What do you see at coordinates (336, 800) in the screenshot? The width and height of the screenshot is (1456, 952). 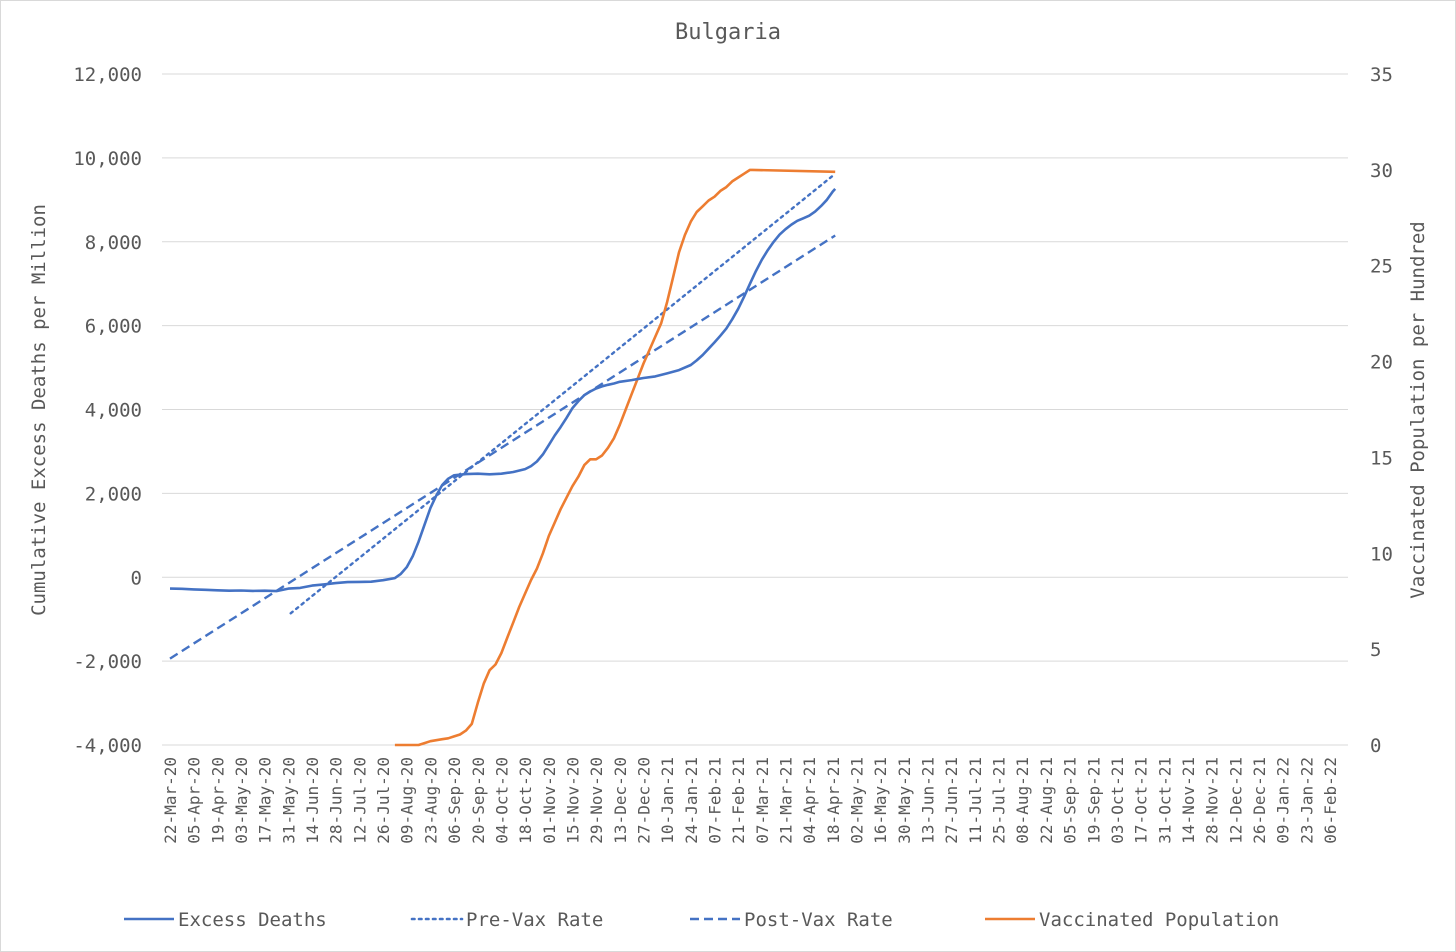 I see `x-tick-label: 28-Jun-20` at bounding box center [336, 800].